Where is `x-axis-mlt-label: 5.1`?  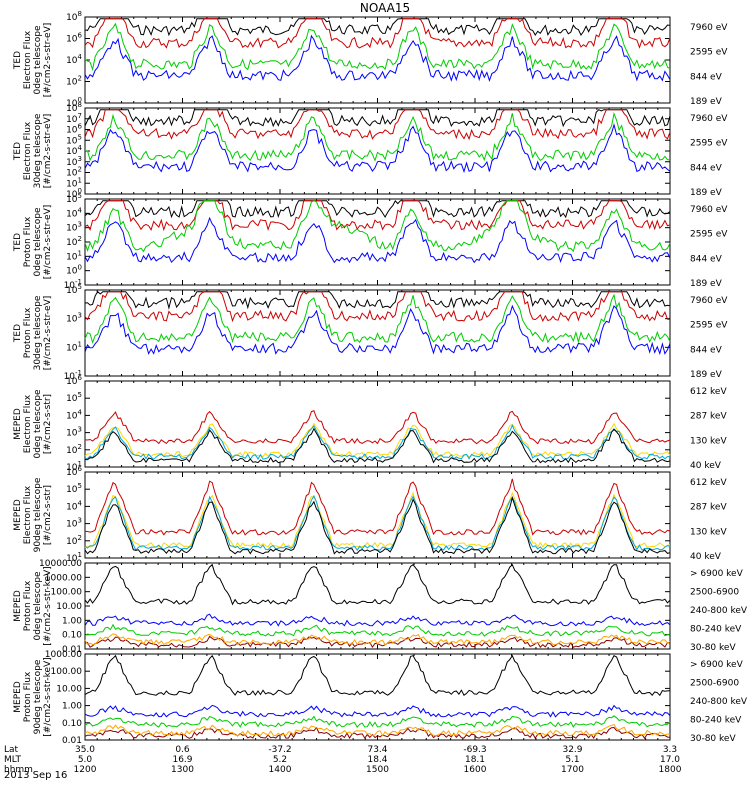
x-axis-mlt-label: 5.1 is located at coordinates (572, 760).